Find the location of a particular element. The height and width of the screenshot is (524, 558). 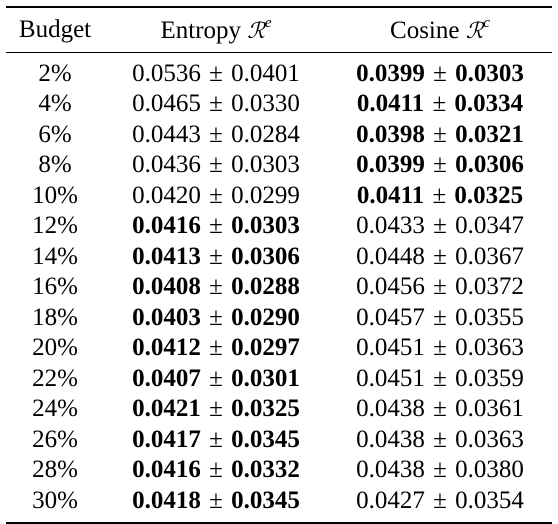

entropy-mean: 0.0465 is located at coordinates (166, 104).